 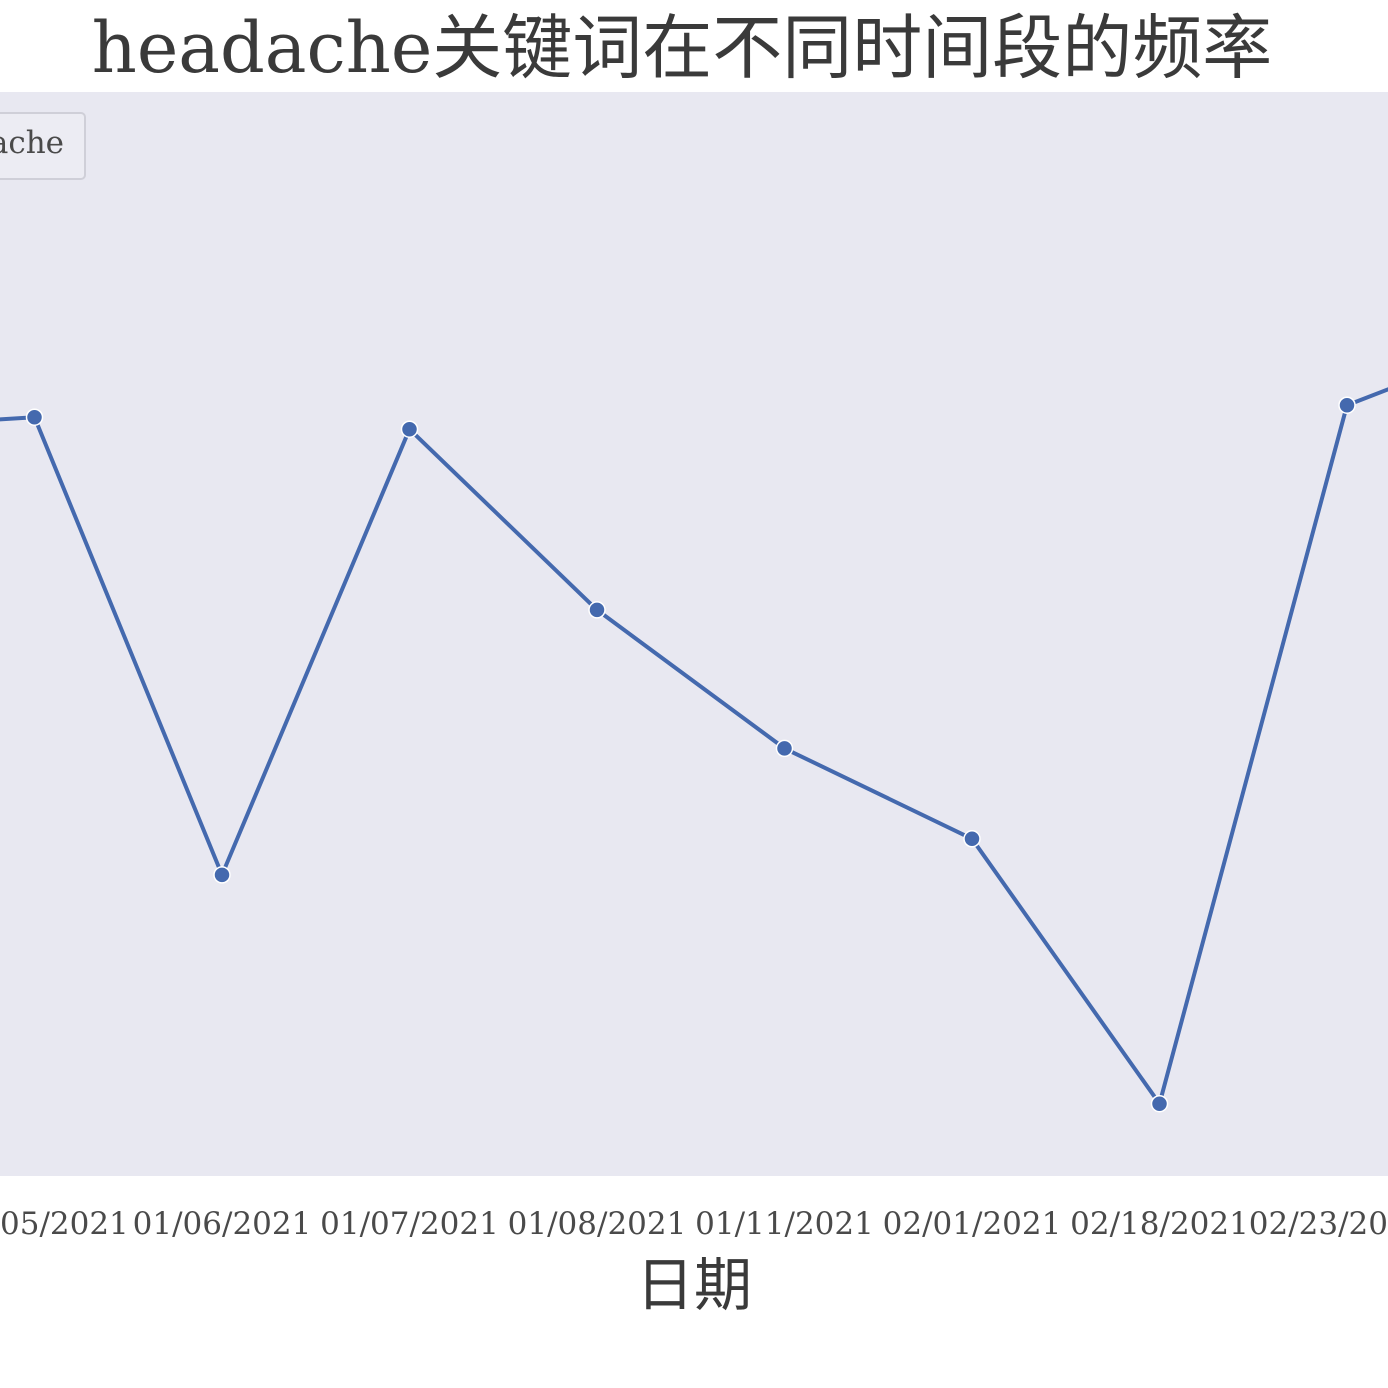 What do you see at coordinates (682, 48) in the screenshot?
I see `chart-title: headache关键词在不同时间段的频率` at bounding box center [682, 48].